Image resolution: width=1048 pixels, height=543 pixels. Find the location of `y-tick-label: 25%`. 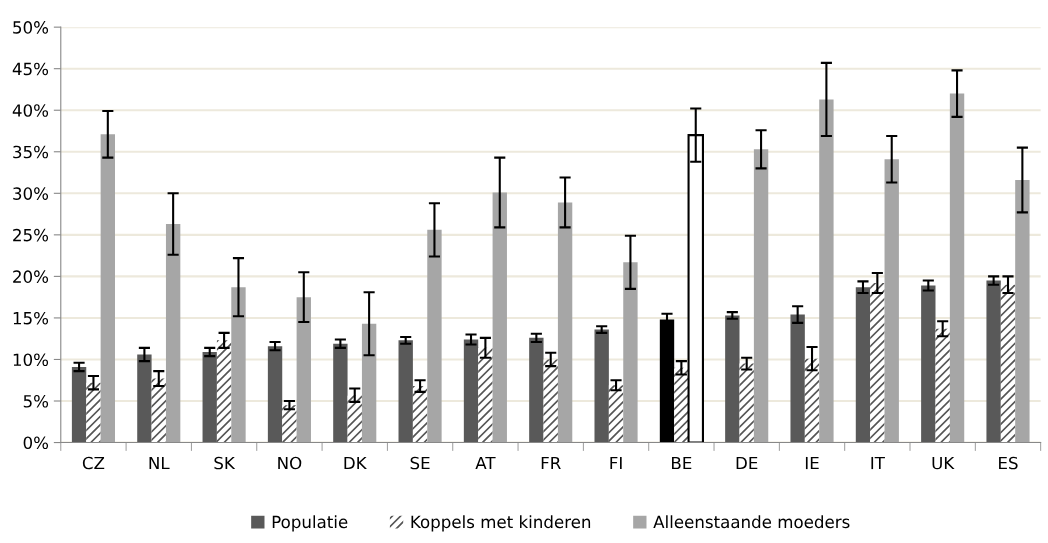

y-tick-label: 25% is located at coordinates (31, 235).